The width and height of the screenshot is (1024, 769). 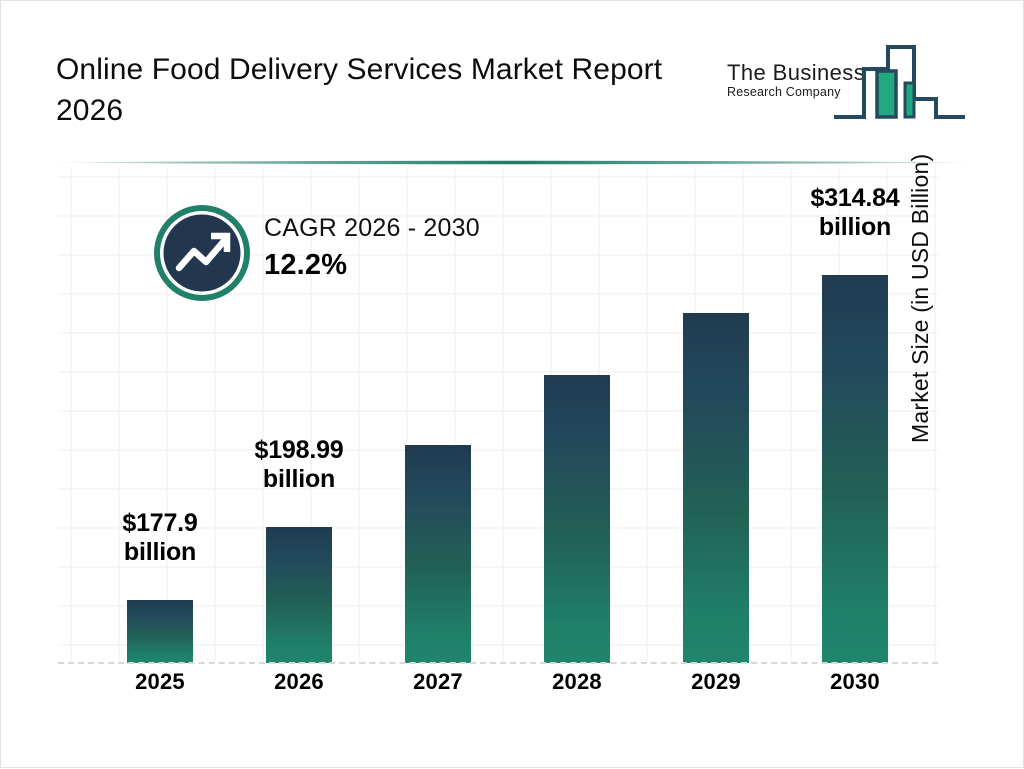 I want to click on bar-2029, so click(x=716, y=488).